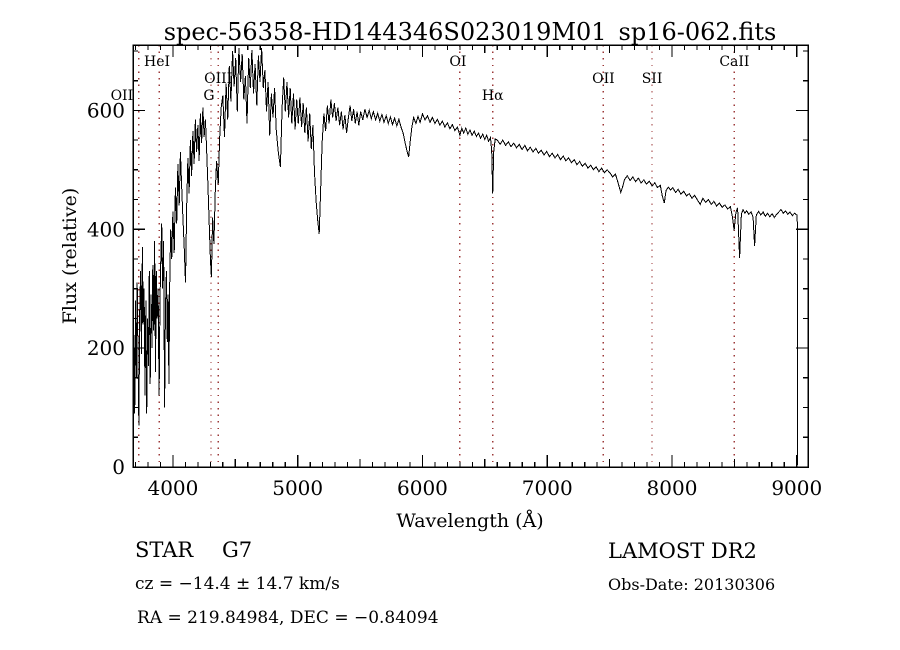 This screenshot has width=900, height=650. What do you see at coordinates (682, 551) in the screenshot?
I see `survey-label: LAMOST DR2` at bounding box center [682, 551].